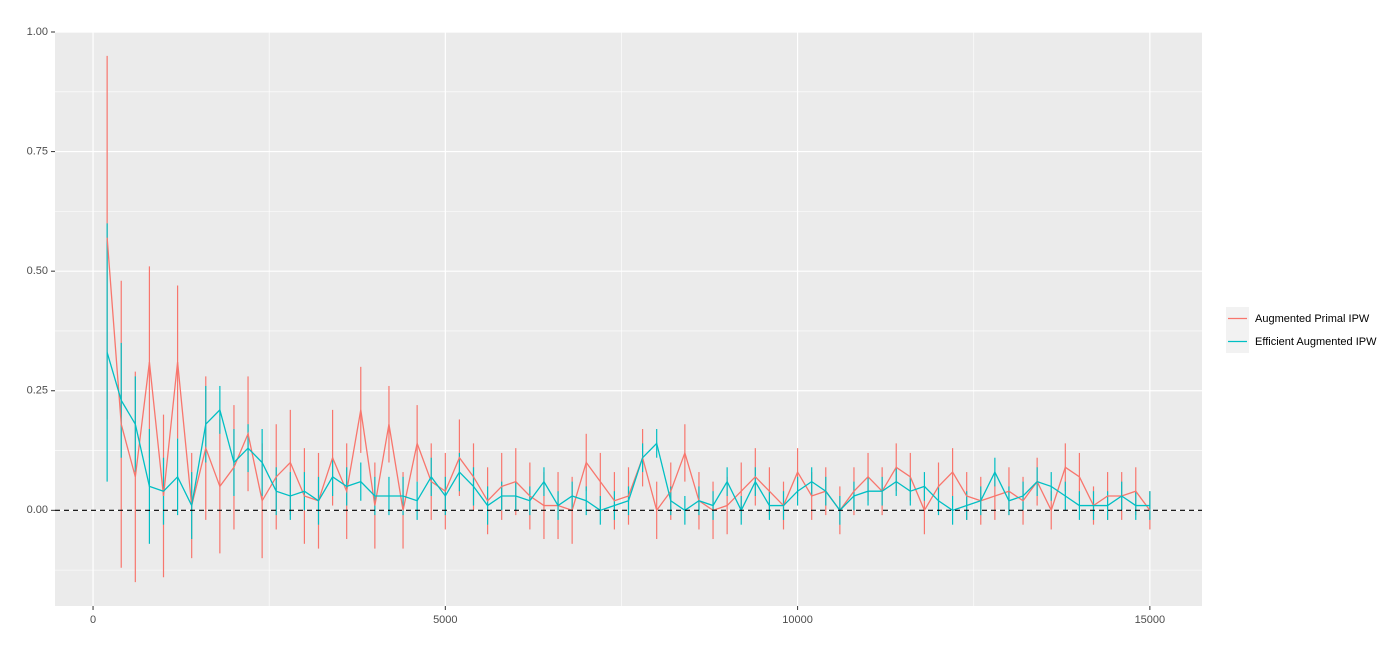 Image resolution: width=1400 pixels, height=650 pixels. Describe the element at coordinates (37, 151) in the screenshot. I see `y-tick-label: 0.75` at that location.